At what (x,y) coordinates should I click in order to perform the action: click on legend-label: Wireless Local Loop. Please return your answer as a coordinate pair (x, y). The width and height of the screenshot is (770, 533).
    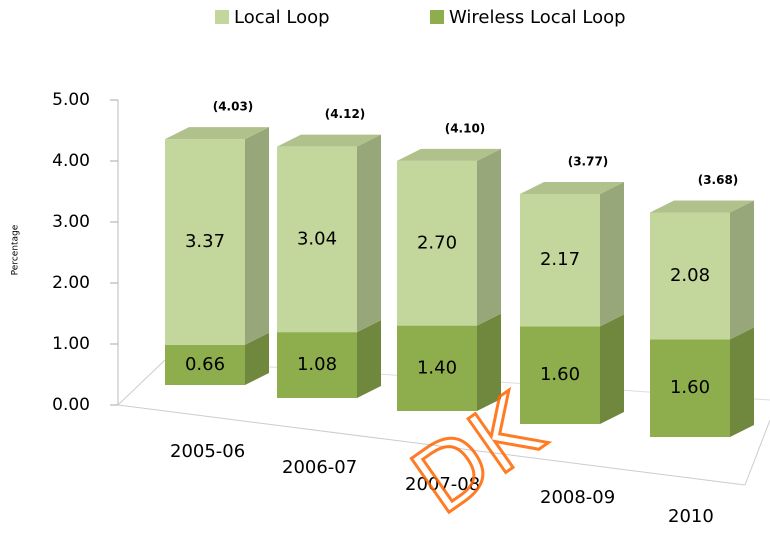
    Looking at the image, I should click on (537, 17).